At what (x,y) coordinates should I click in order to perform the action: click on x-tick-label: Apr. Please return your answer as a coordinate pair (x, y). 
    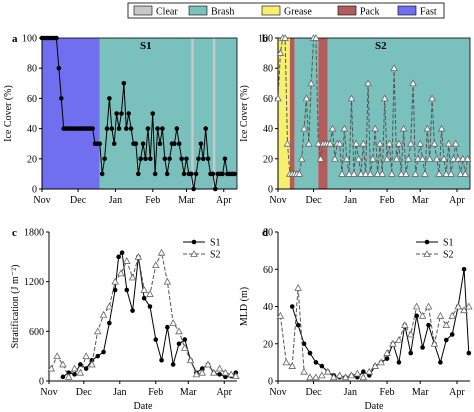
    Looking at the image, I should click on (457, 200).